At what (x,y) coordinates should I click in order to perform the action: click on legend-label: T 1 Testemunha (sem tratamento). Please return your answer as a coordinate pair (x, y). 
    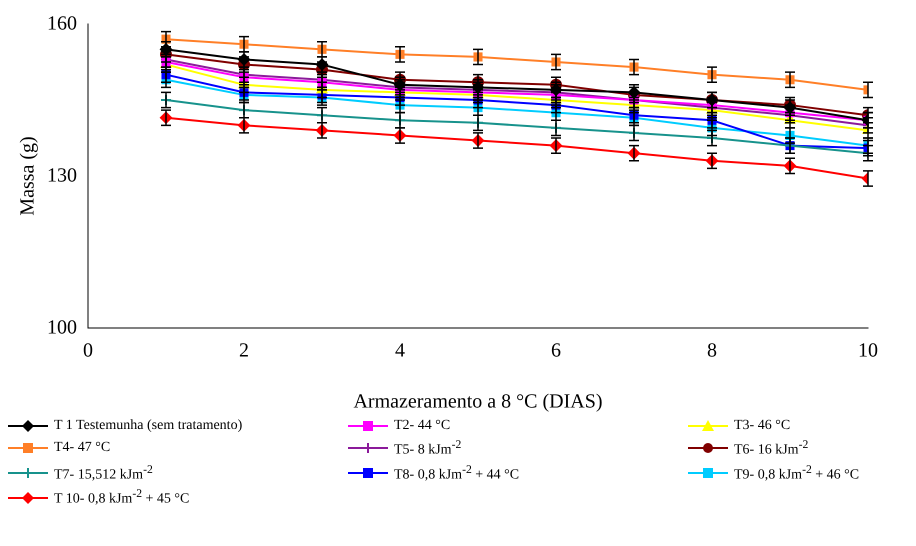
    Looking at the image, I should click on (148, 426).